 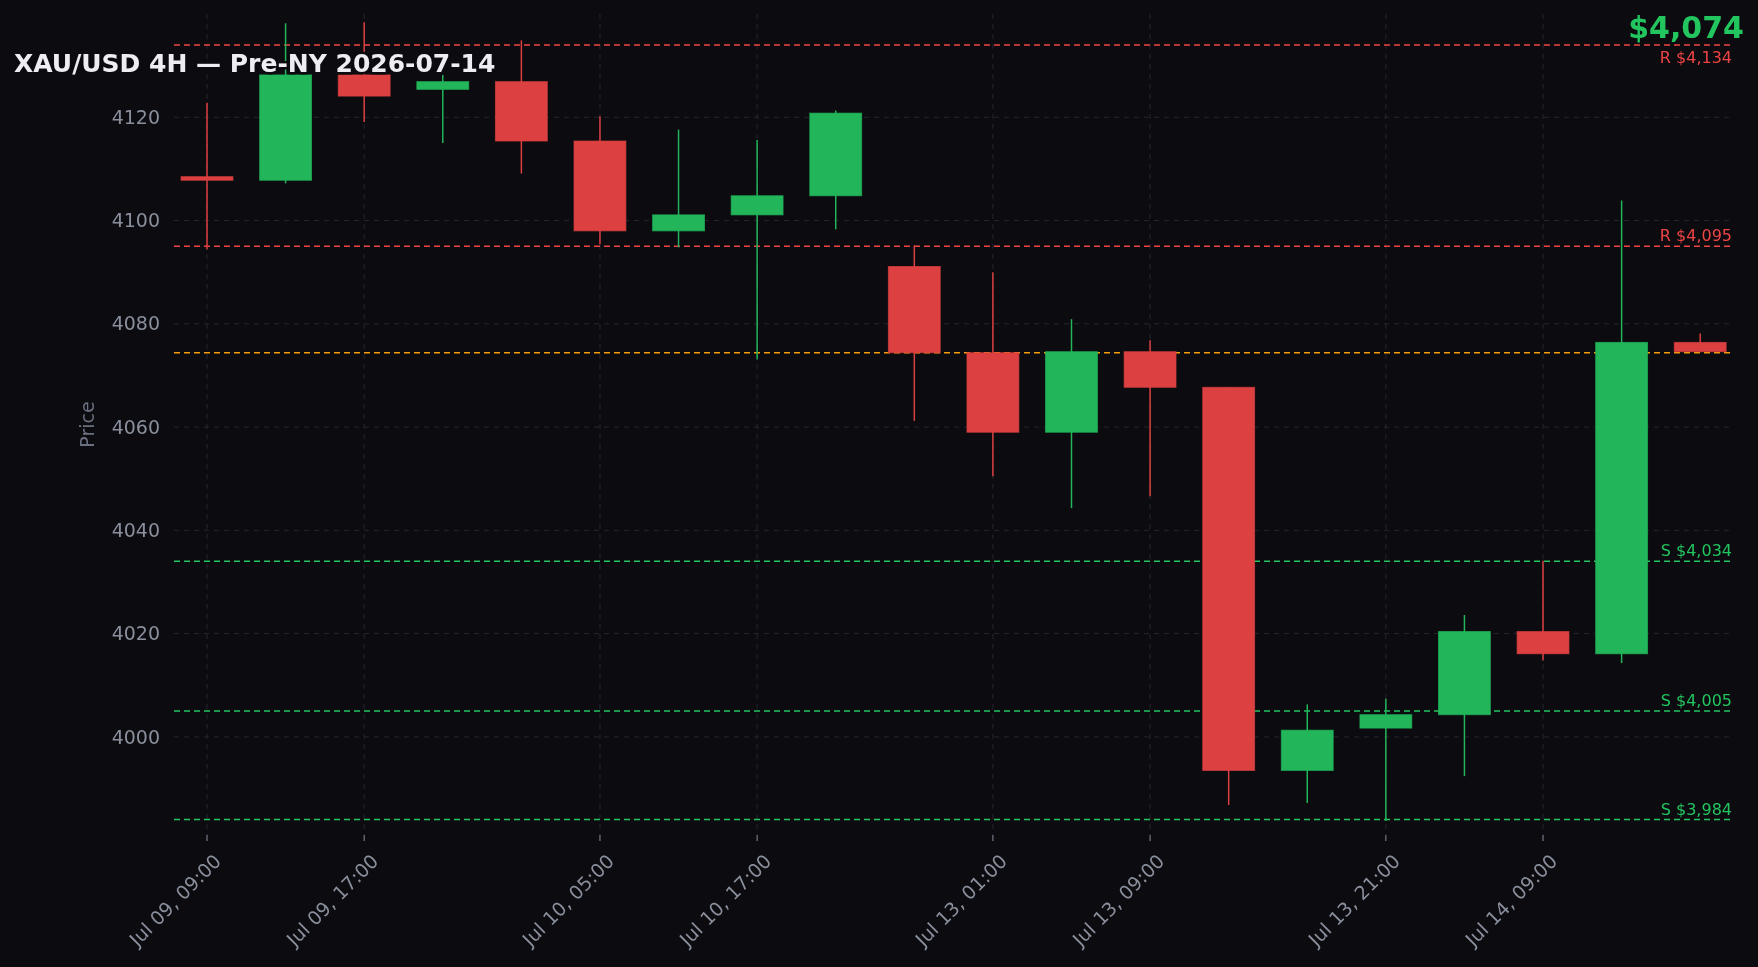 I want to click on y-tick-label: 4120, so click(x=135, y=116).